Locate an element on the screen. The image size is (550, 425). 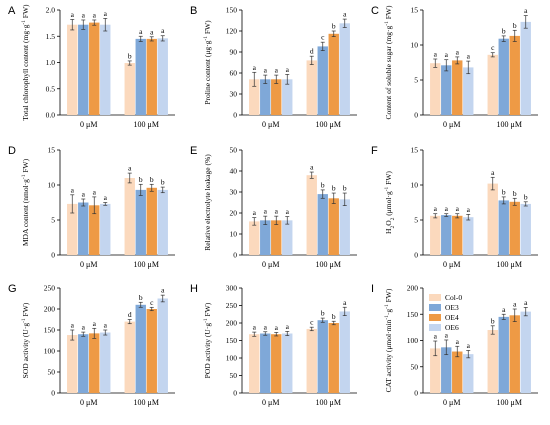
legend-label: OE6 is located at coordinates (452, 327).